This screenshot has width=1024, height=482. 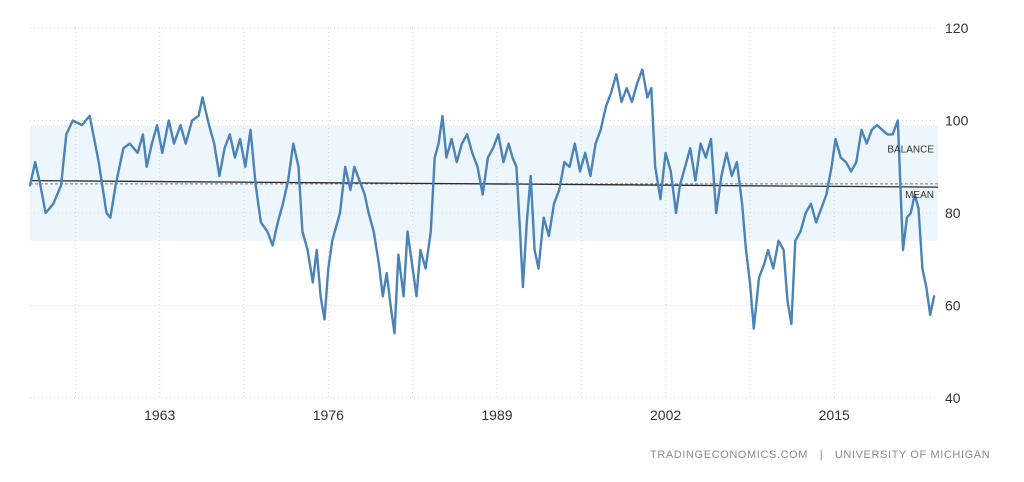 What do you see at coordinates (910, 149) in the screenshot?
I see `balance-label: BALANCE` at bounding box center [910, 149].